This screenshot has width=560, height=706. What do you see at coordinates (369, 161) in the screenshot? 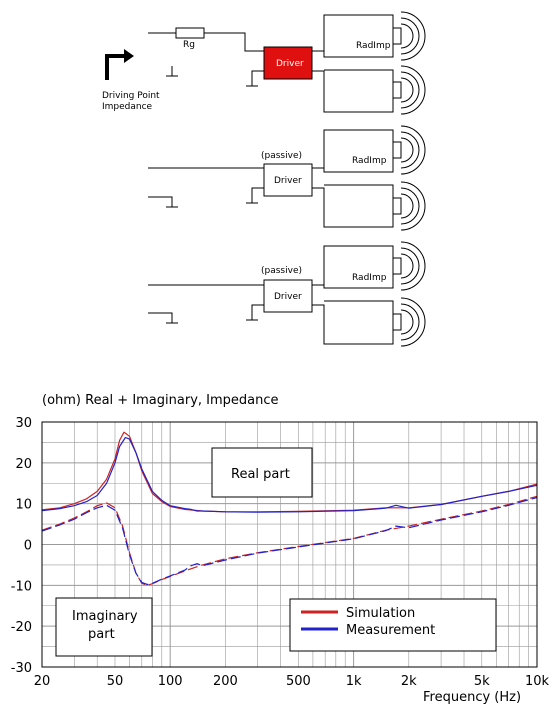
I see `radimp-label-2: RadImp` at bounding box center [369, 161].